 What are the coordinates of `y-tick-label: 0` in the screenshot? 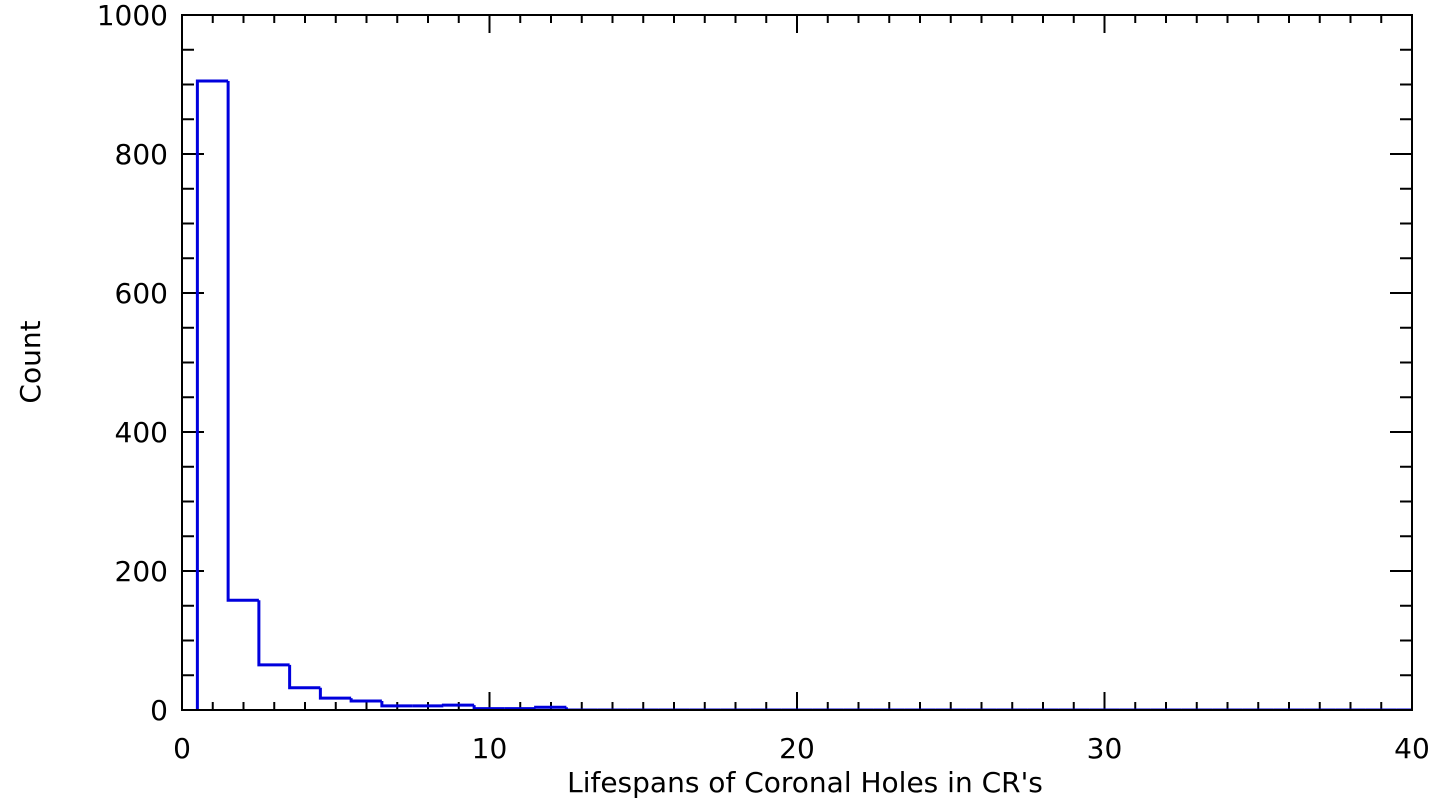 It's located at (159, 710).